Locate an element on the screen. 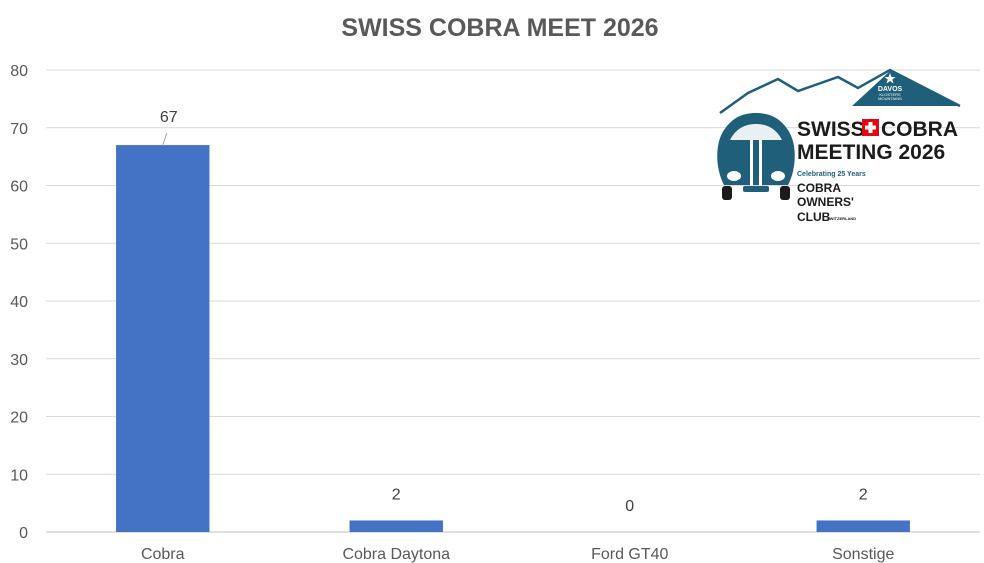 This screenshot has height=563, width=984. davos-text: DAVOS is located at coordinates (890, 89).